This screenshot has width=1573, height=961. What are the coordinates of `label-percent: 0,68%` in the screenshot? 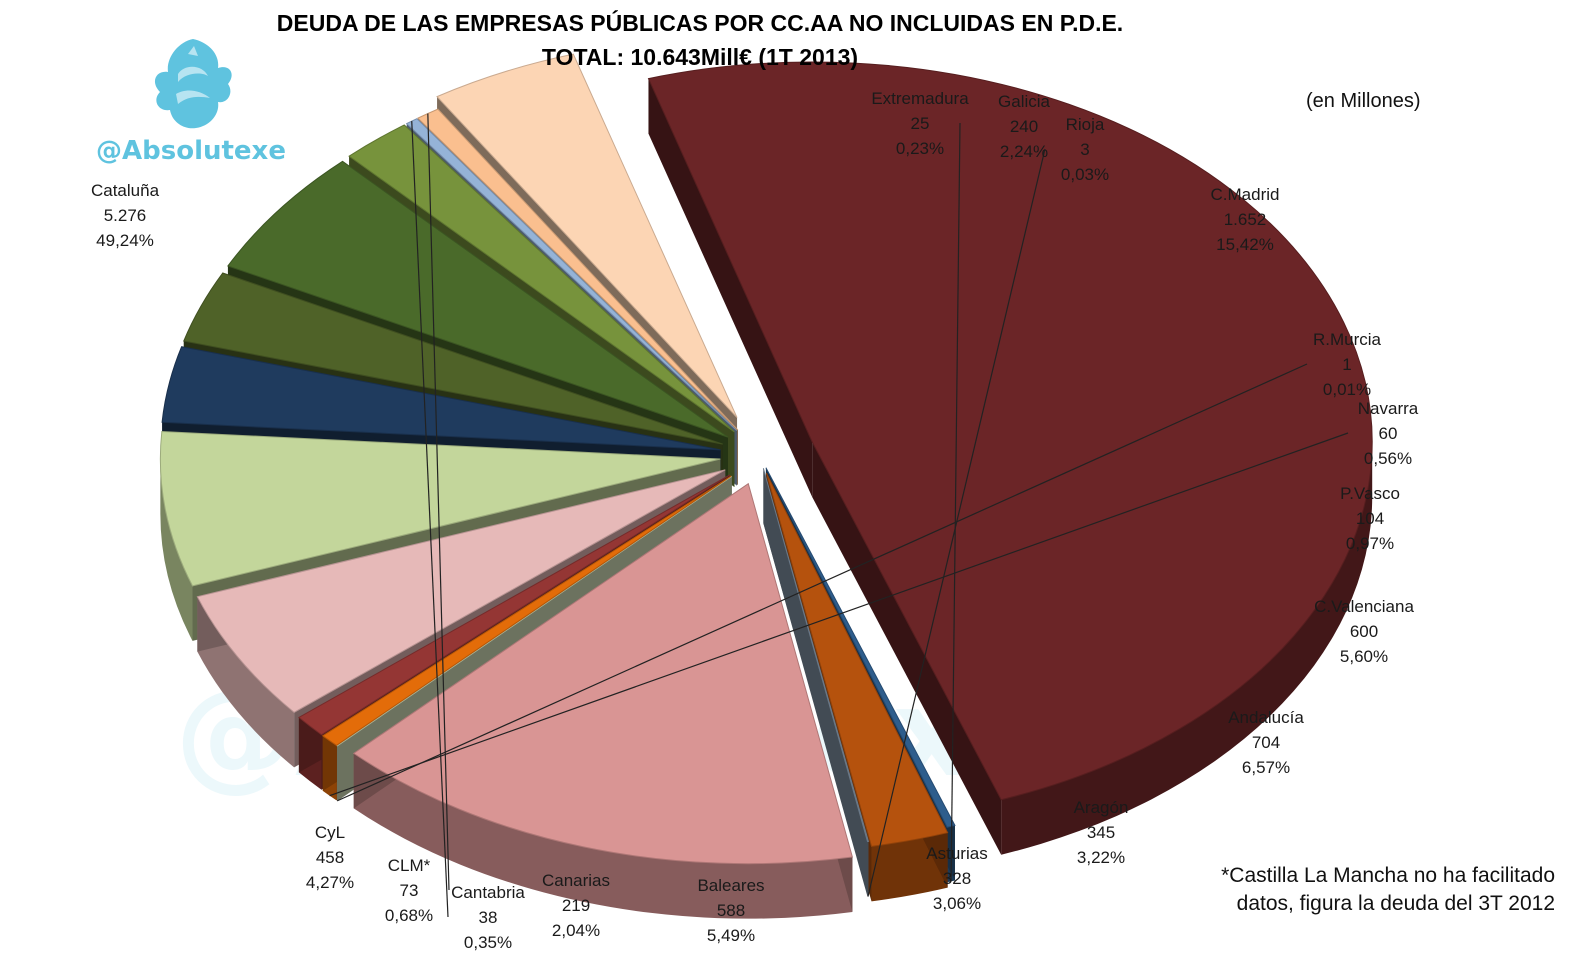 It's located at (409, 915).